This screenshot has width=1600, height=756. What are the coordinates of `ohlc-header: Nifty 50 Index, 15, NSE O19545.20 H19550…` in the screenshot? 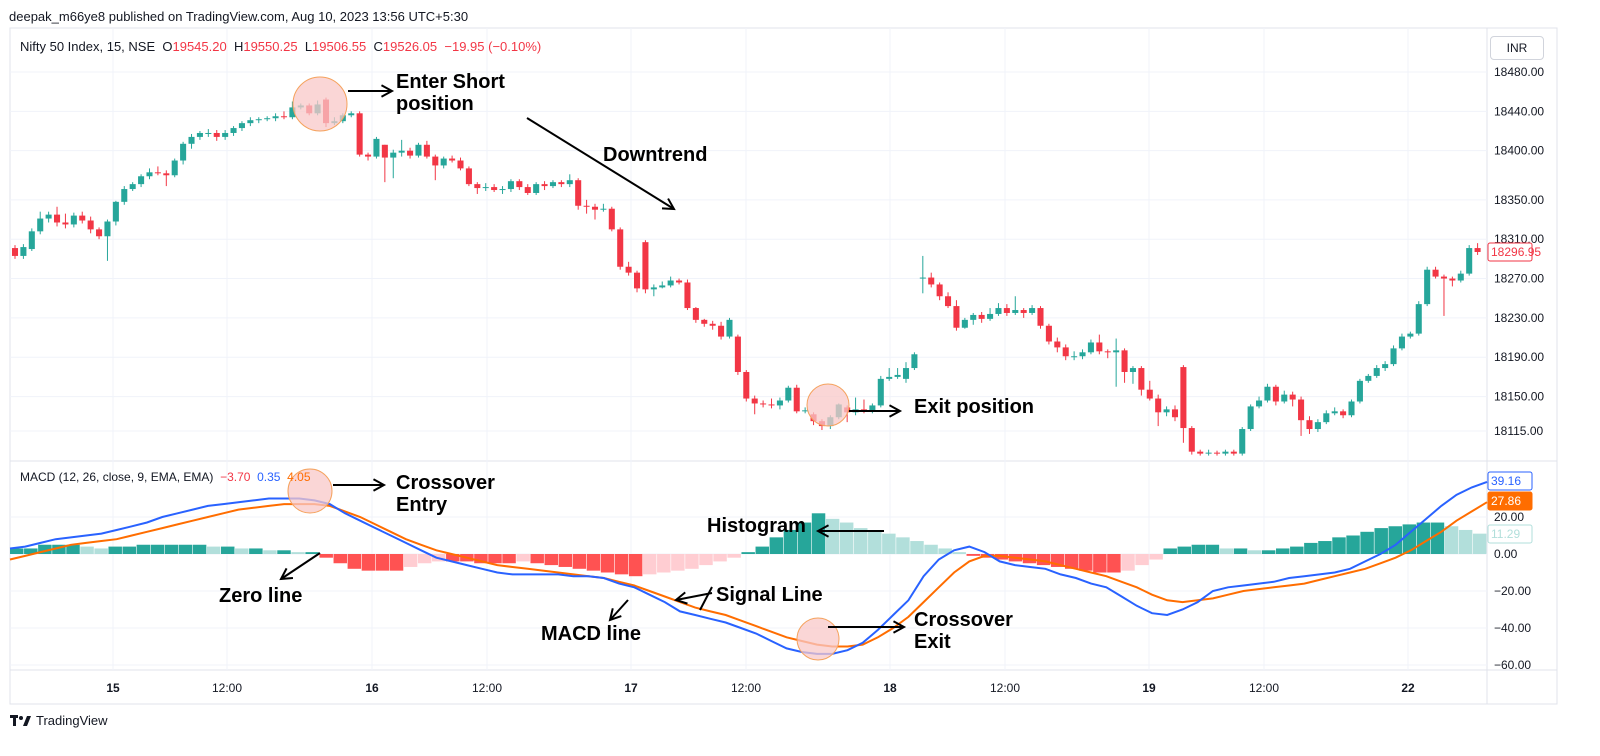 It's located at (280, 46).